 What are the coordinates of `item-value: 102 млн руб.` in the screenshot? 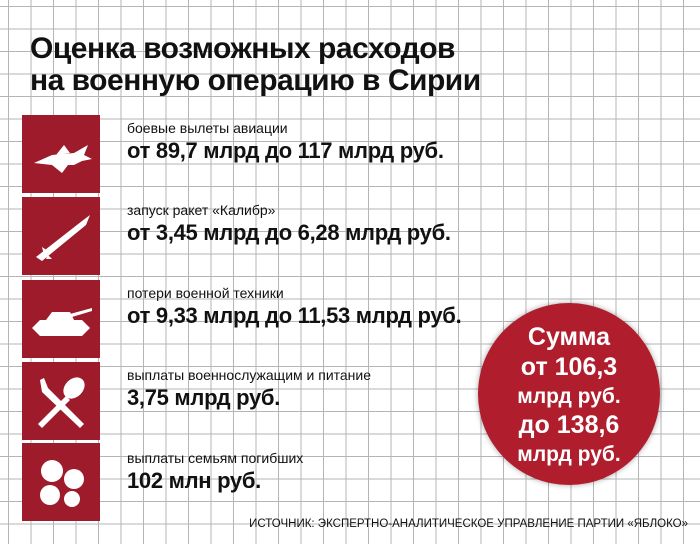 It's located at (194, 480).